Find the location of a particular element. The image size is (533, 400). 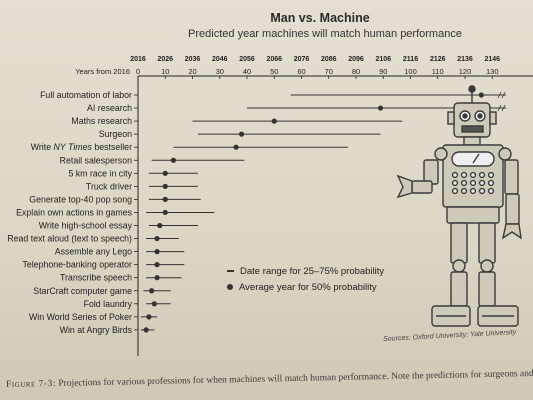

legend-item-average: Average year for 50% probability is located at coordinates (305, 287).